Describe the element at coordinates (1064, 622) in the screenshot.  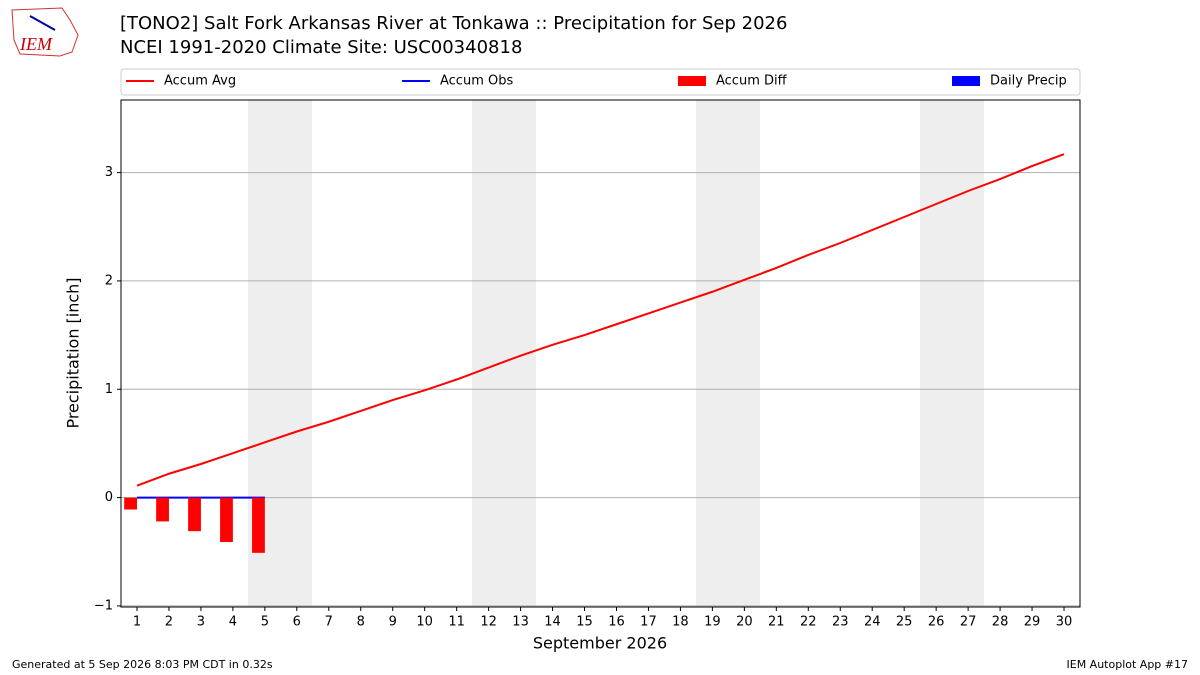
I see `x-tick-label: 30` at that location.